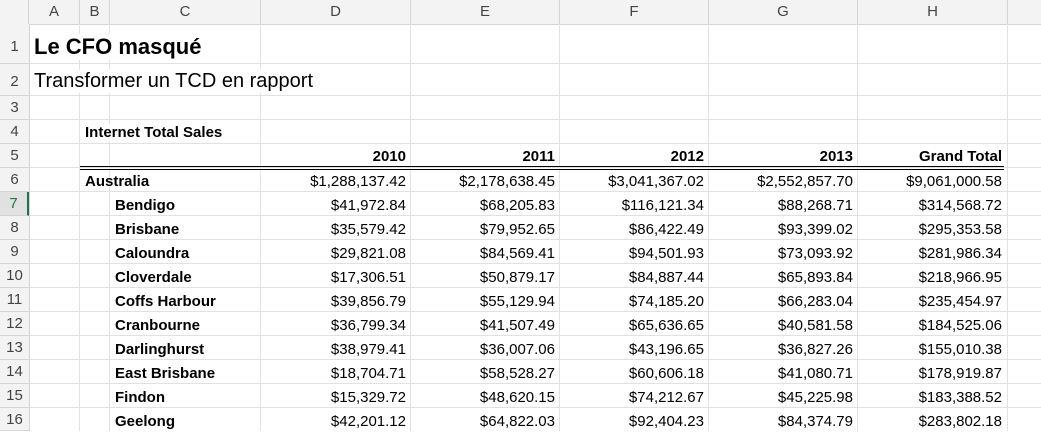 The width and height of the screenshot is (1041, 432). What do you see at coordinates (121, 47) in the screenshot?
I see `sheet-title: Le CFO masqué` at bounding box center [121, 47].